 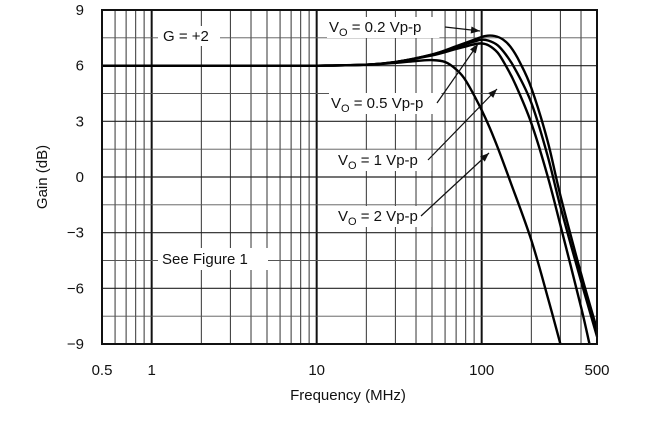 I want to click on y-tick-label: −3, so click(x=75, y=233).